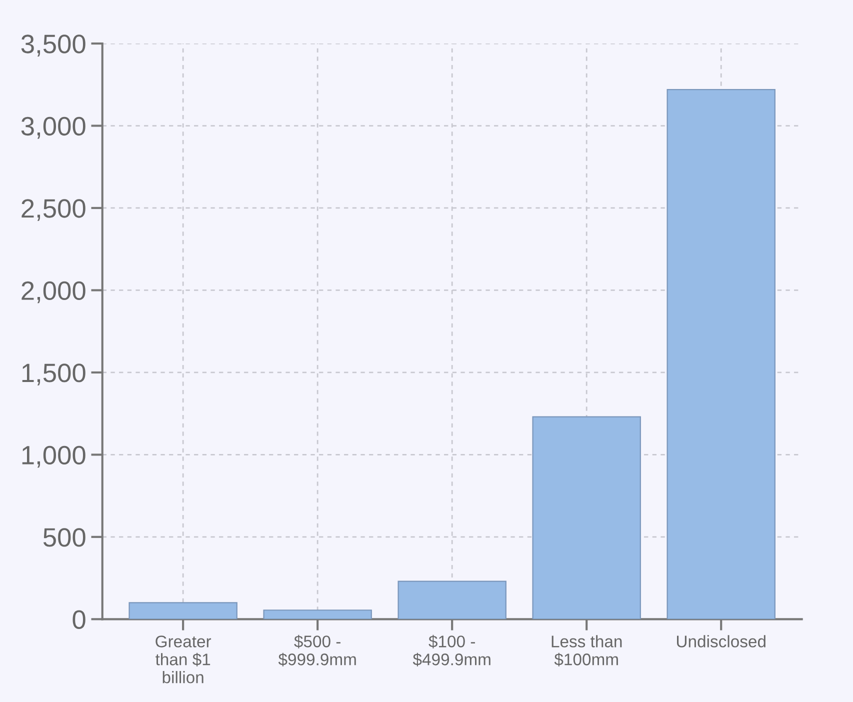 The height and width of the screenshot is (702, 853). Describe the element at coordinates (54, 292) in the screenshot. I see `y-tick-label: 2,000` at that location.